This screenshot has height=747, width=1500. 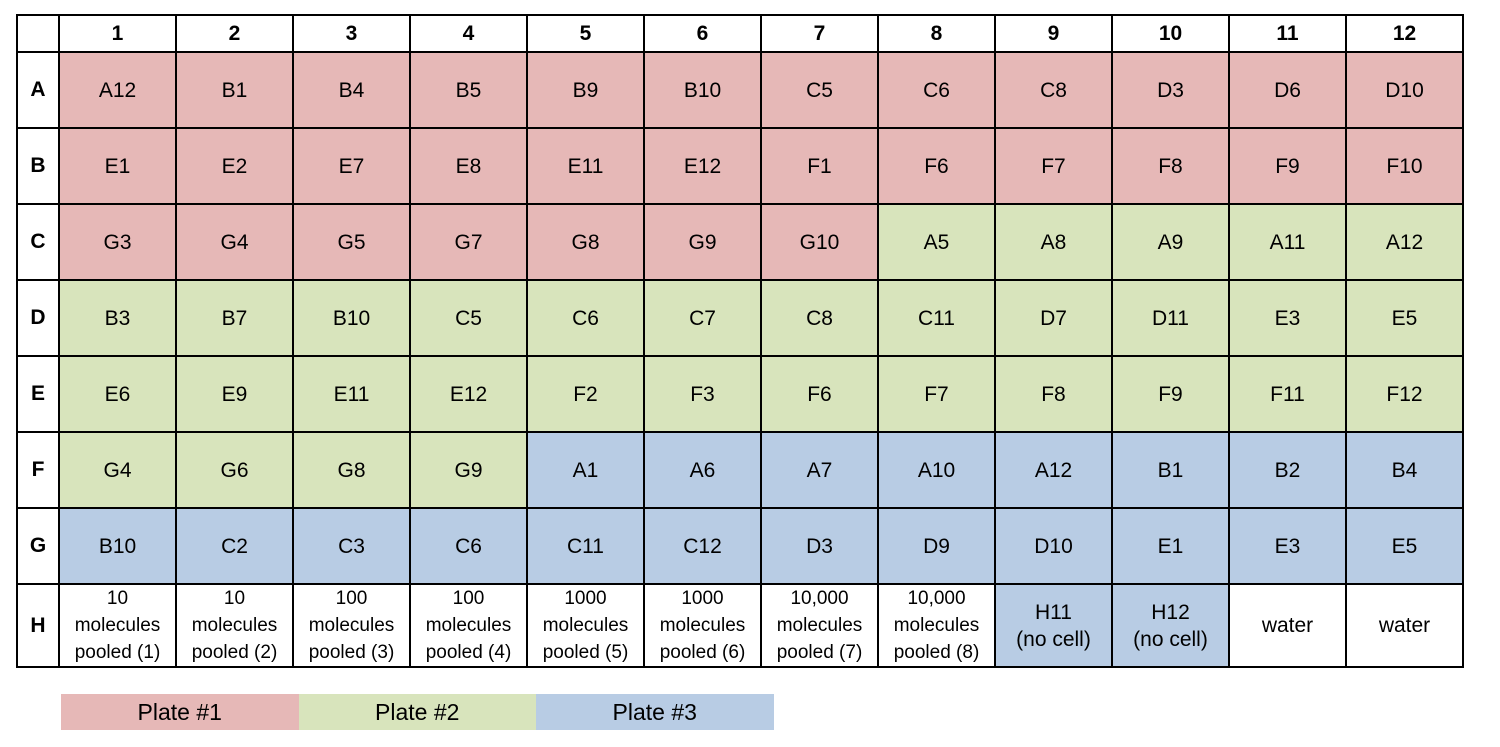 What do you see at coordinates (702, 33) in the screenshot?
I see `column-header: 6` at bounding box center [702, 33].